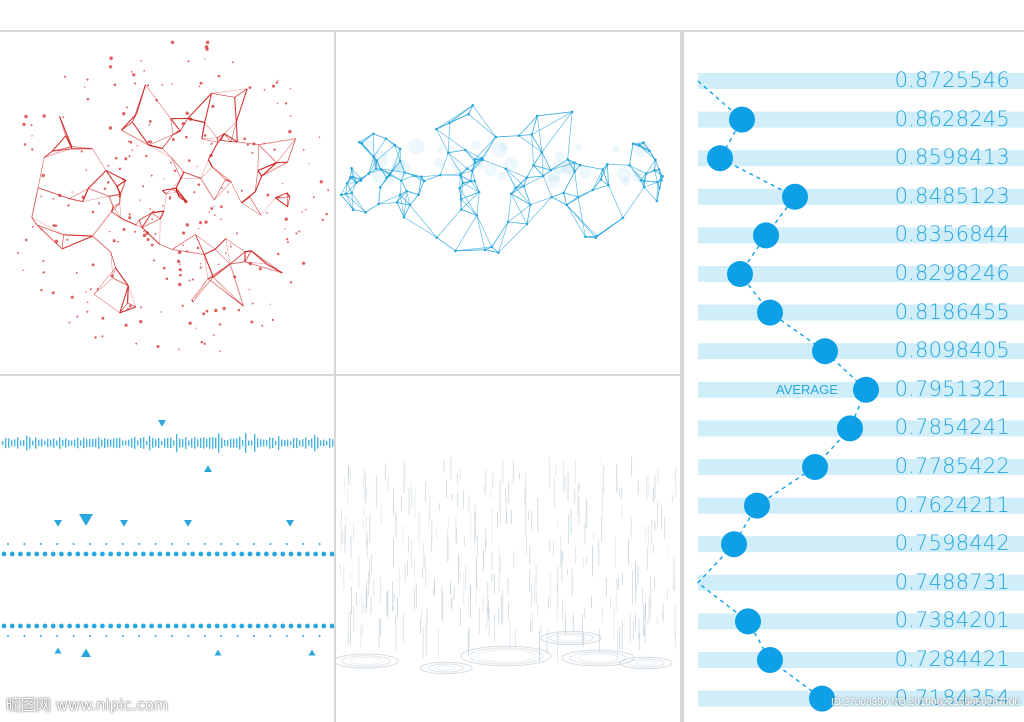 The image size is (1024, 722). I want to click on cyan-network-lines, so click(501, 179).